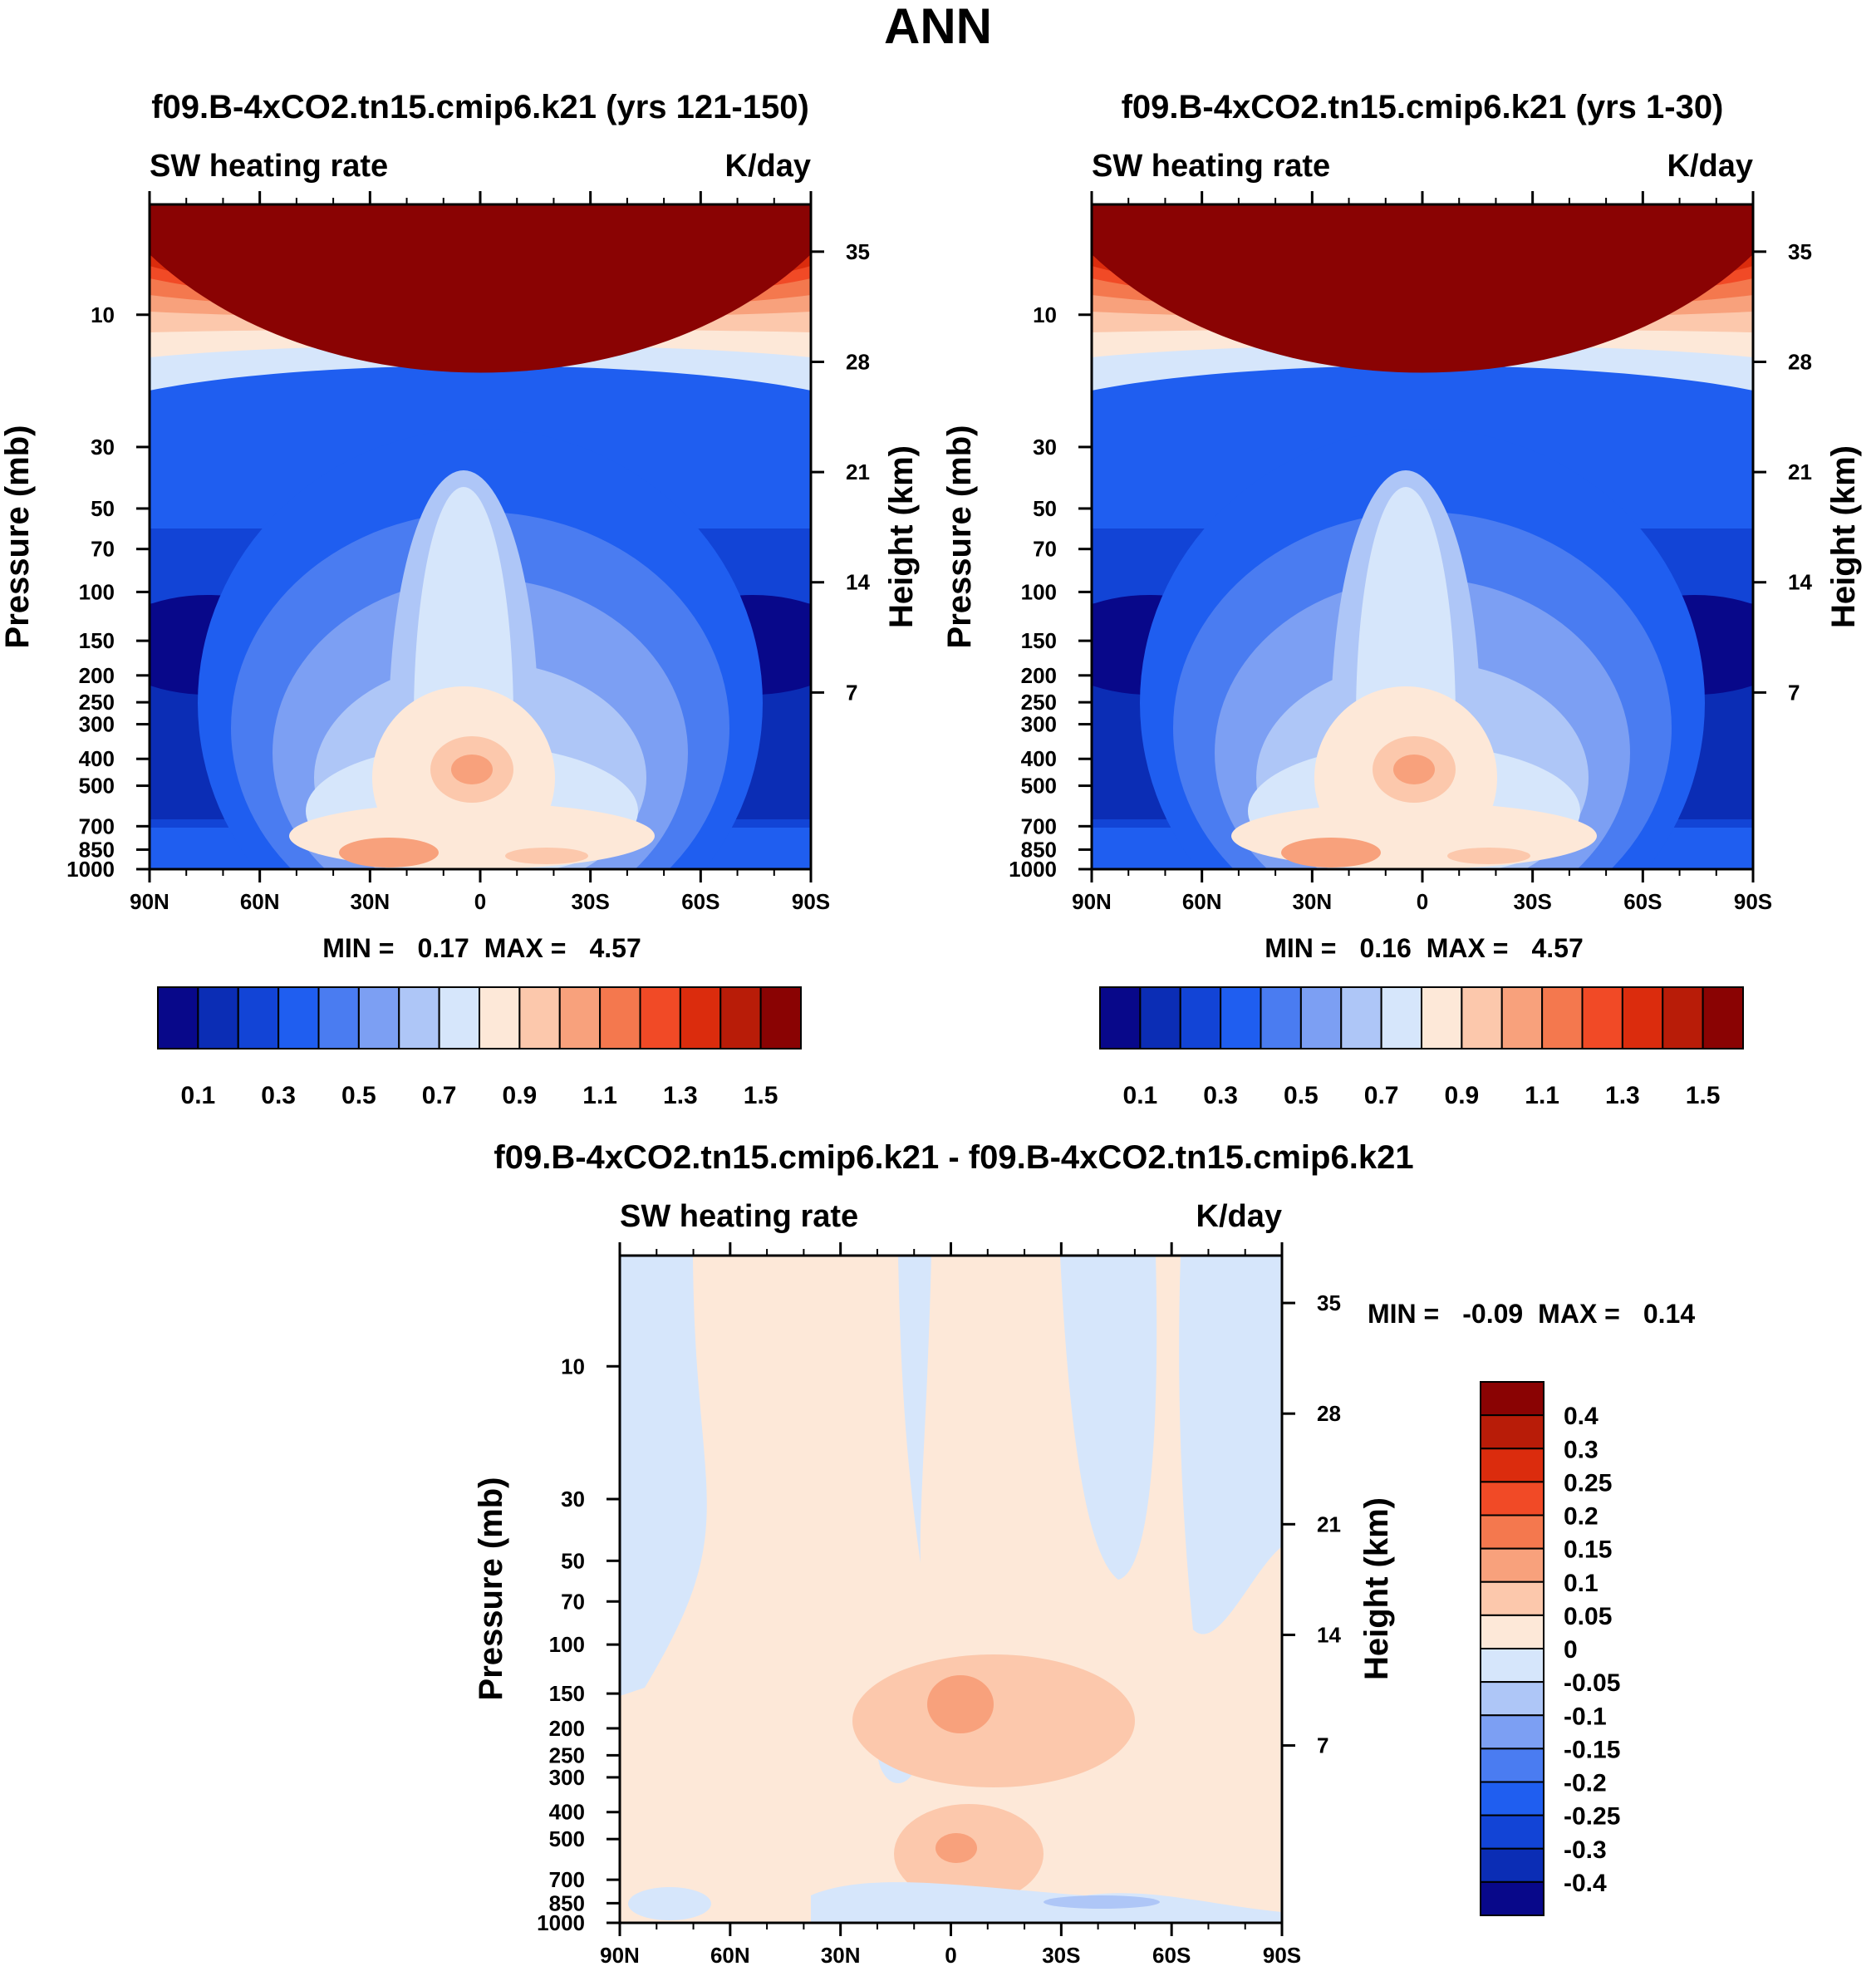  Describe the element at coordinates (1492, 1314) in the screenshot. I see `panel-3-min-value: -0.09` at that location.